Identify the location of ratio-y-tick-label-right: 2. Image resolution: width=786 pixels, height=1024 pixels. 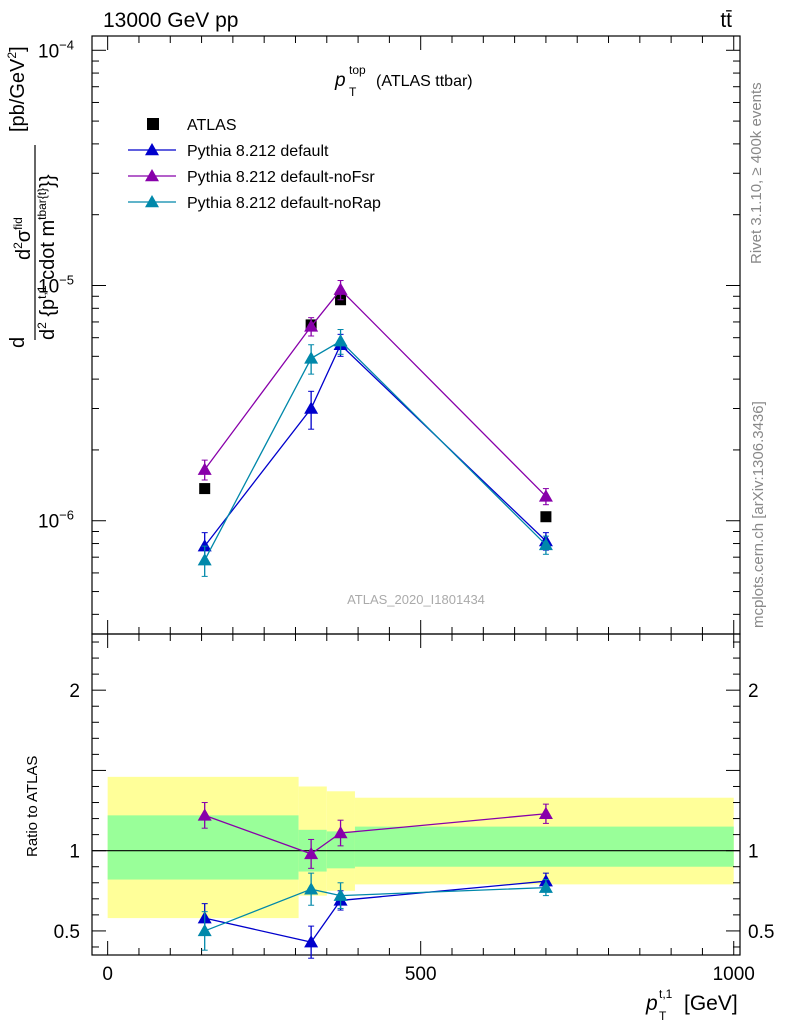
(753, 691).